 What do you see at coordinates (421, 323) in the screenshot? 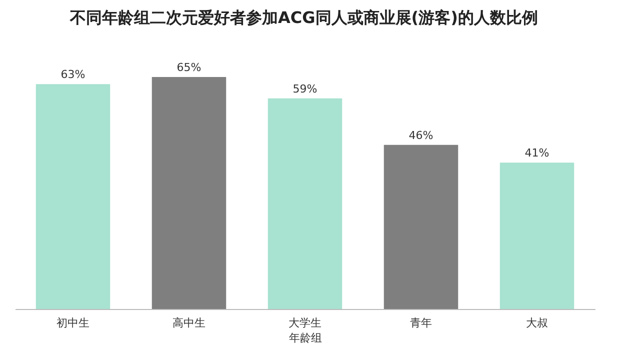
I see `x-tick-label: 青年` at bounding box center [421, 323].